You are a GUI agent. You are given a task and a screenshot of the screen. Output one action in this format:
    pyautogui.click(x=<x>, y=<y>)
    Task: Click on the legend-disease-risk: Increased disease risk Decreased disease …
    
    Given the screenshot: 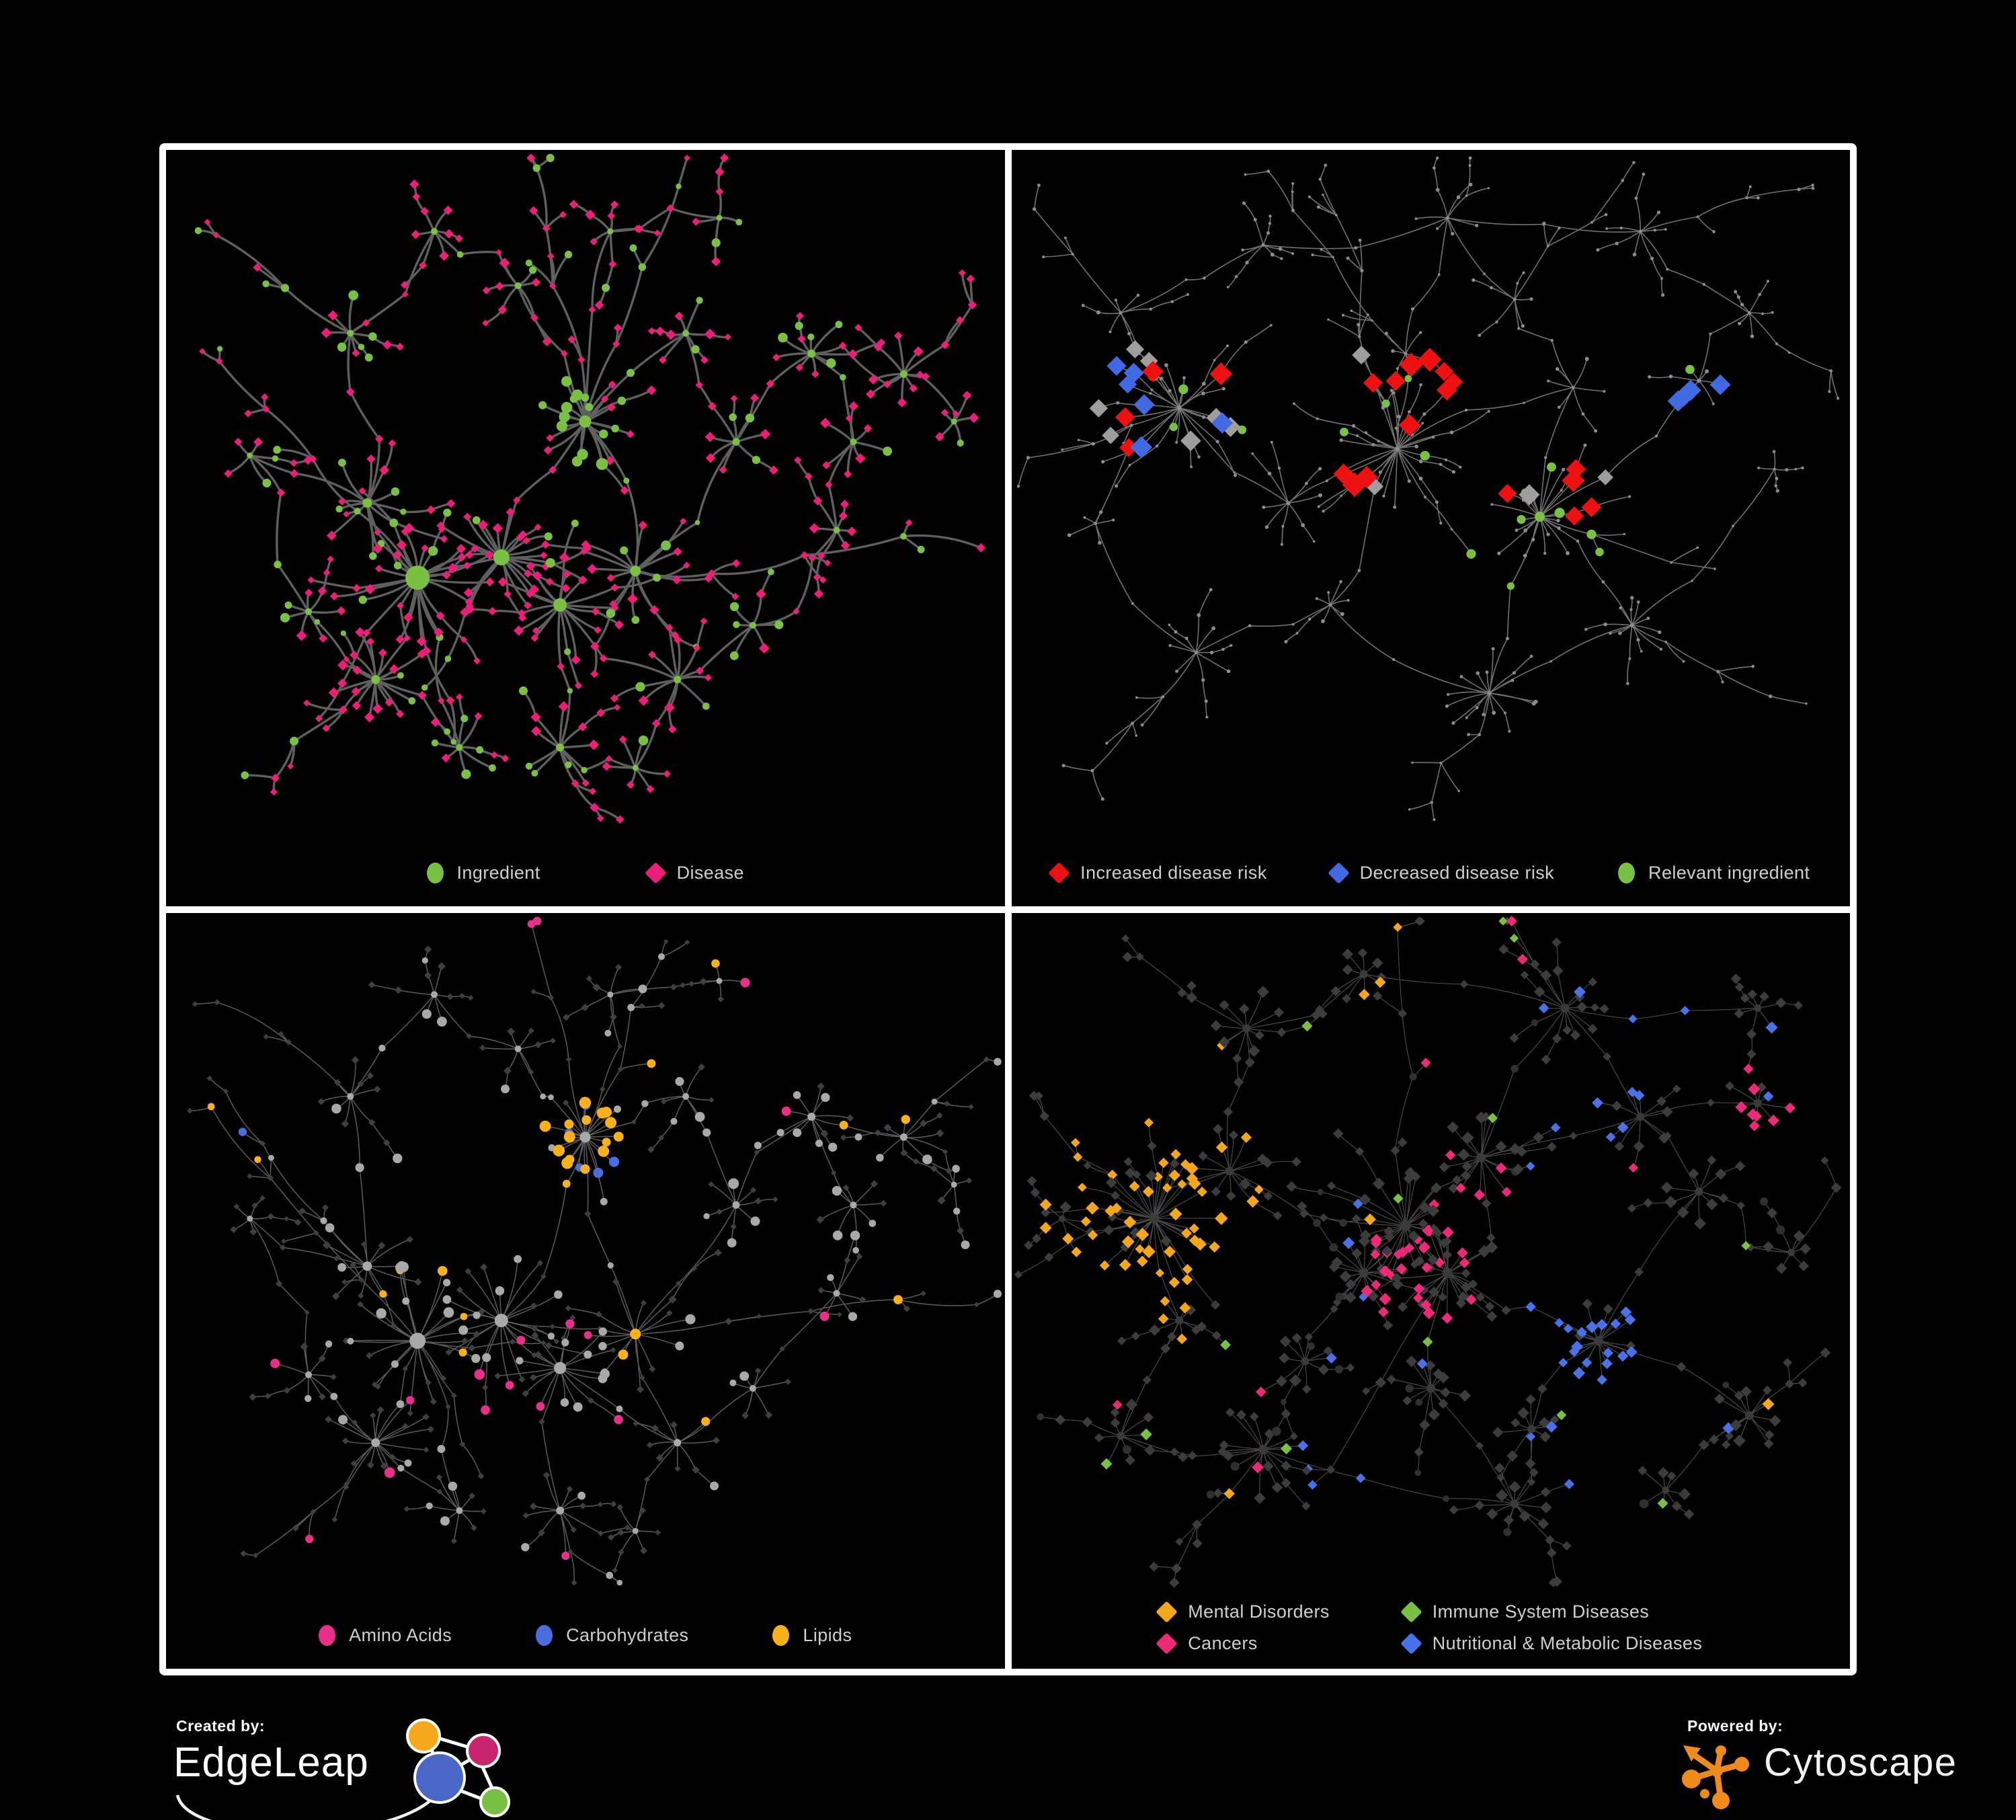 What is the action you would take?
    pyautogui.click(x=1431, y=872)
    